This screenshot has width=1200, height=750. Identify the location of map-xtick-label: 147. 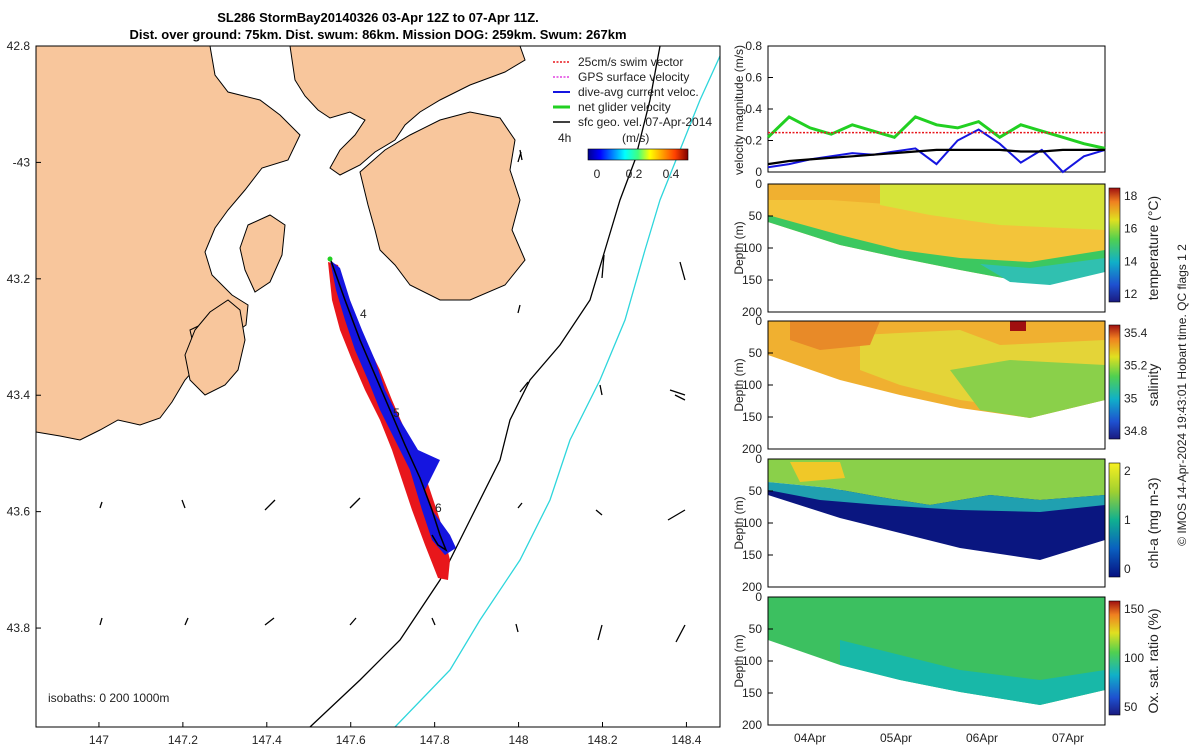
(99, 740).